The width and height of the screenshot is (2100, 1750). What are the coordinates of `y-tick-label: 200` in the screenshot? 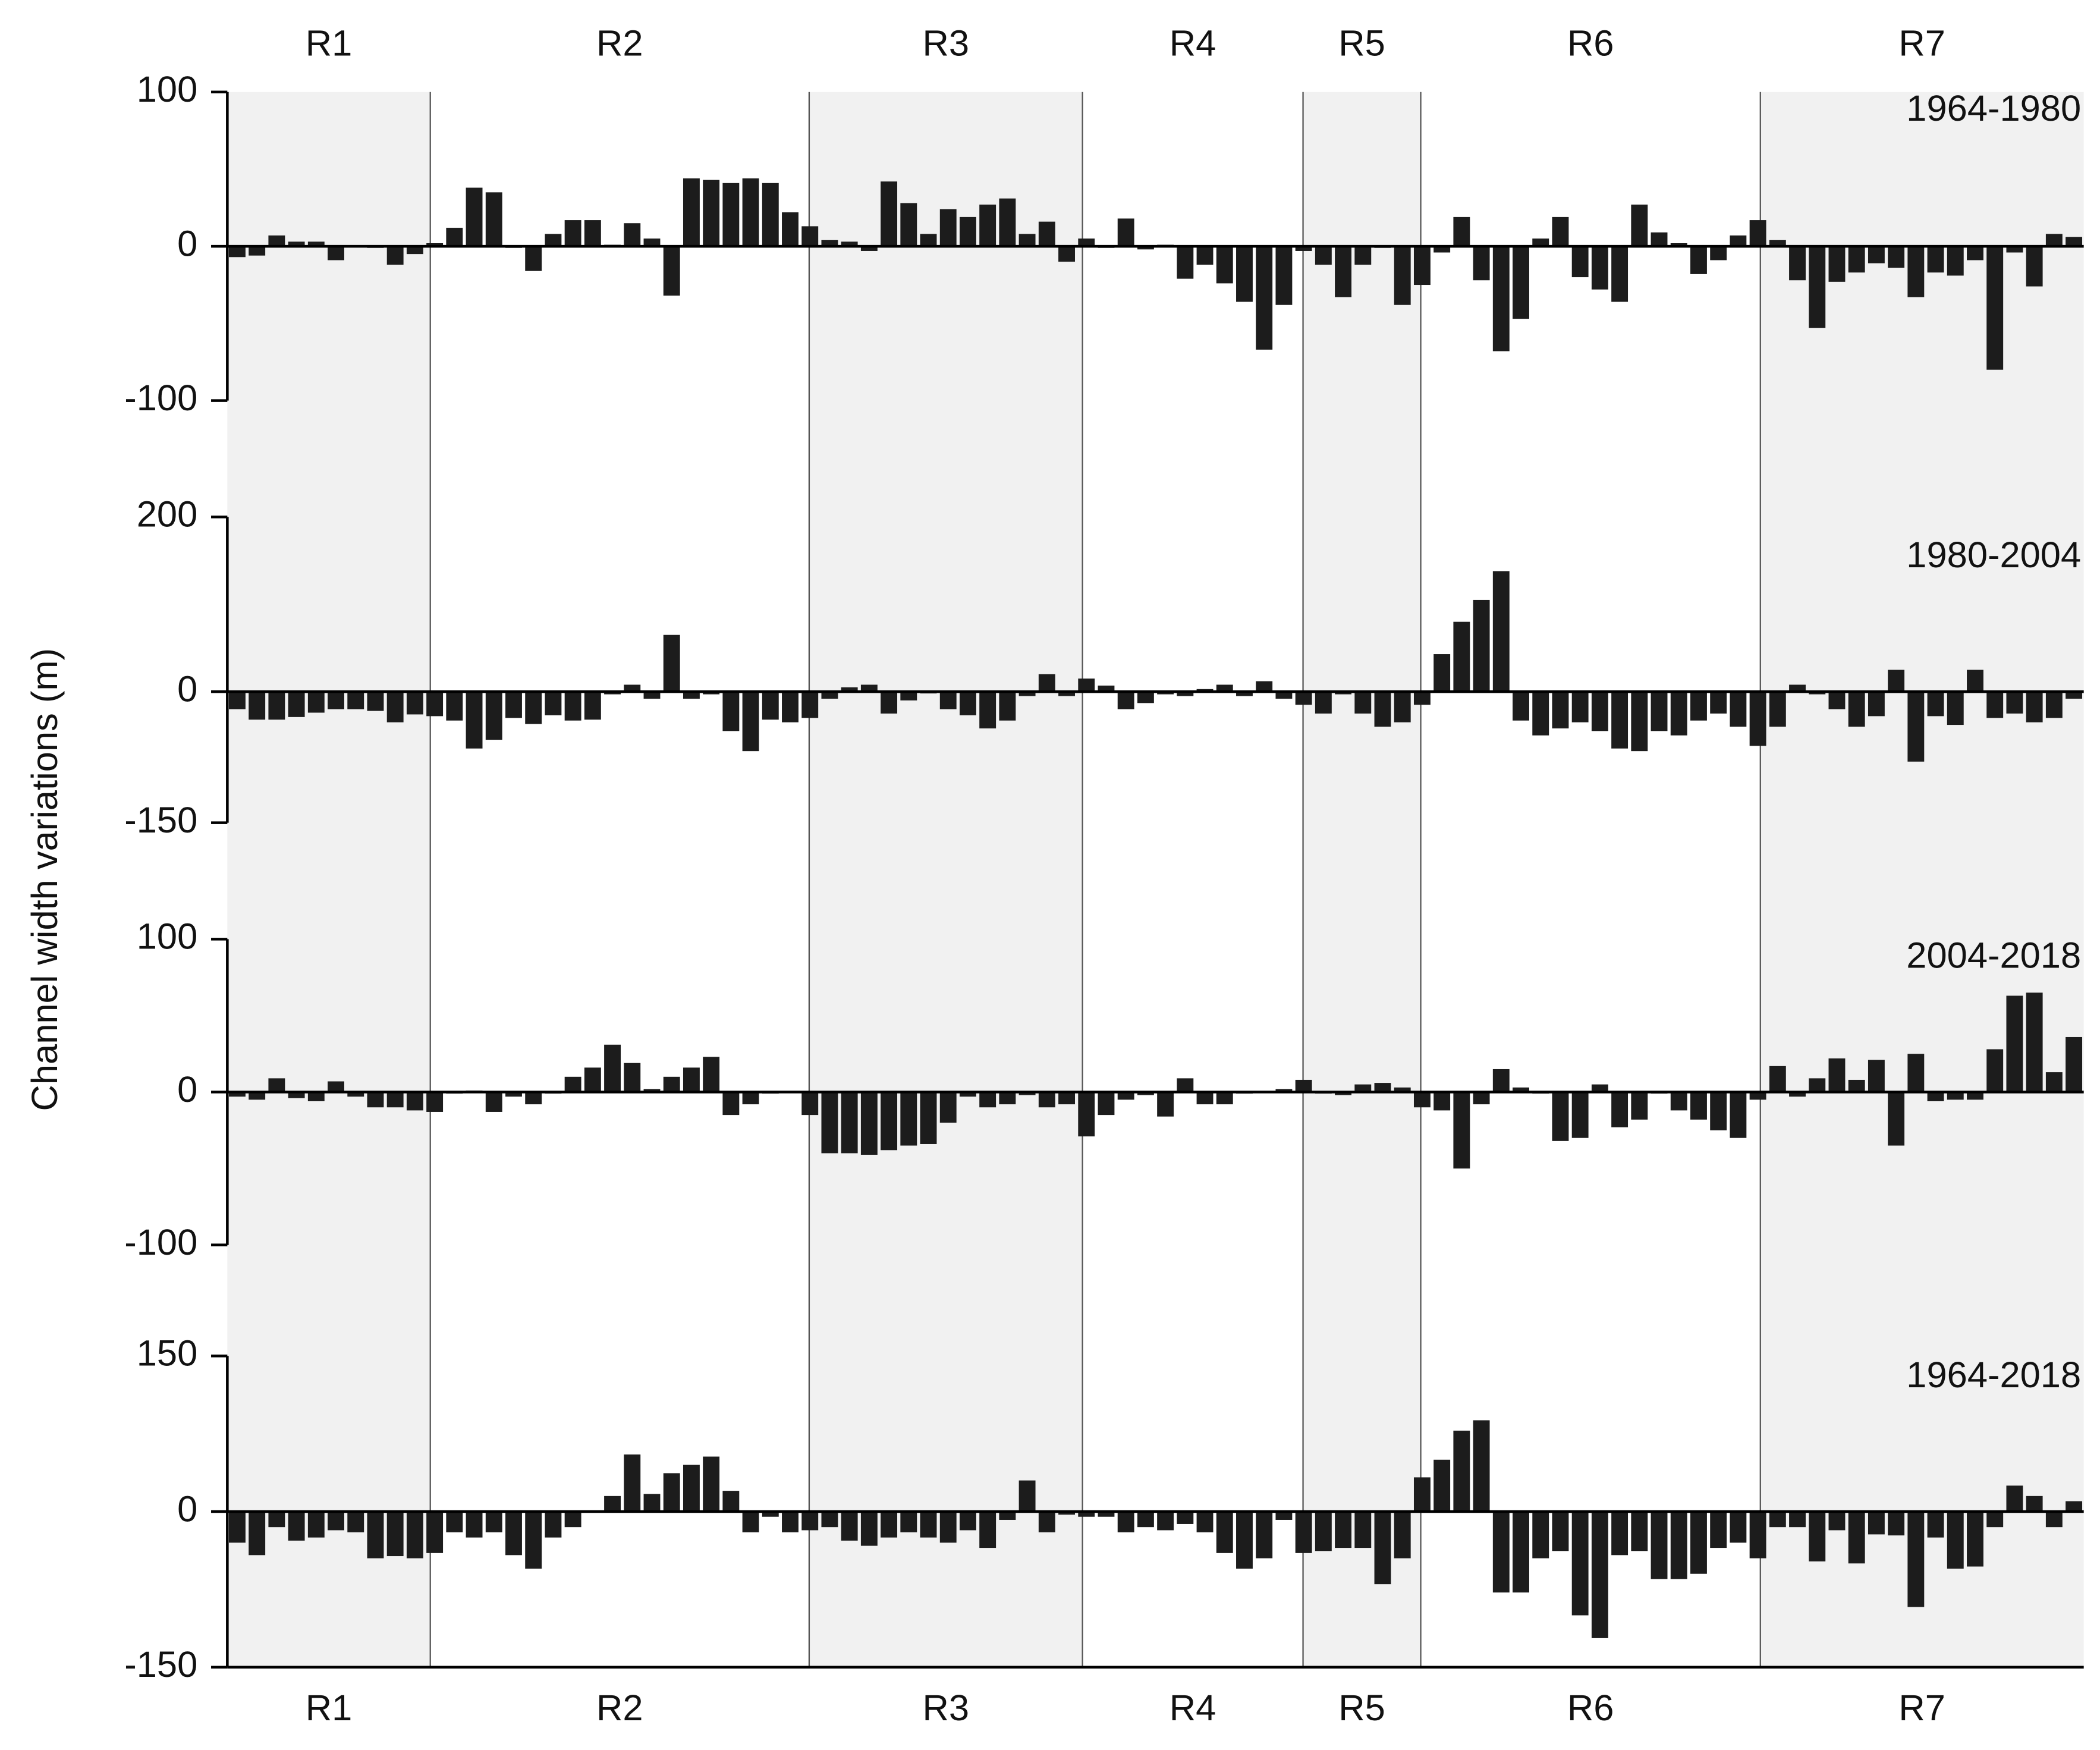 It's located at (167, 514).